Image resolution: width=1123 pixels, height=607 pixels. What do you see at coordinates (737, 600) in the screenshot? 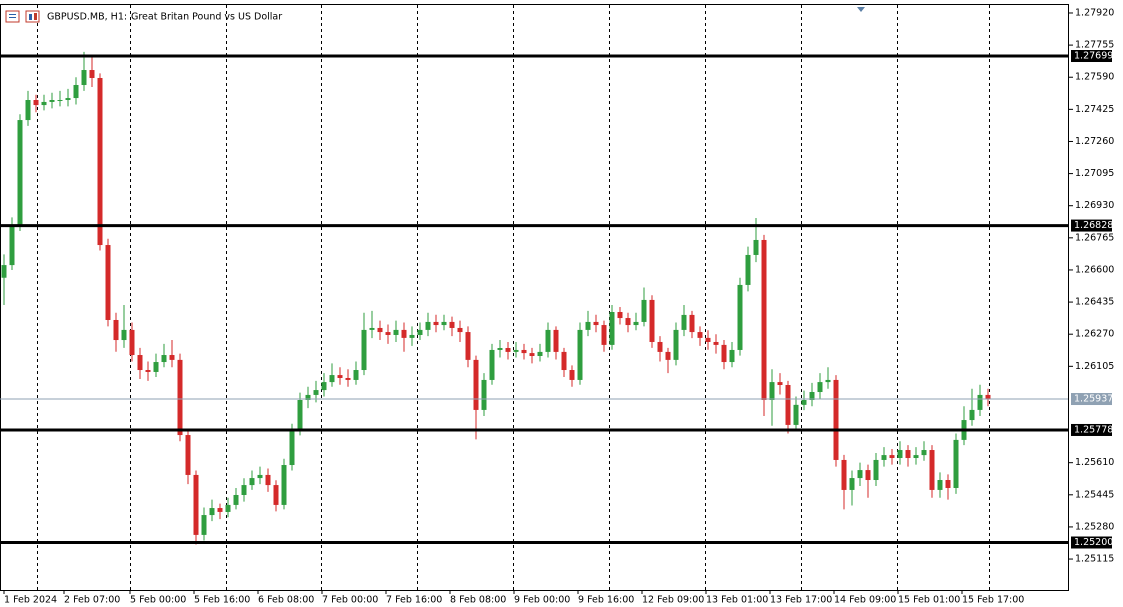
I see `x-tick-label: 13 Feb 01:00` at bounding box center [737, 600].